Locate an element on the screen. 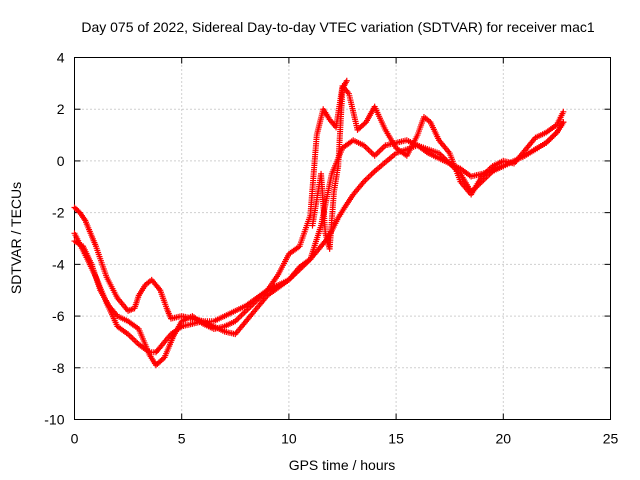  x-tick-label: 5 is located at coordinates (182, 439).